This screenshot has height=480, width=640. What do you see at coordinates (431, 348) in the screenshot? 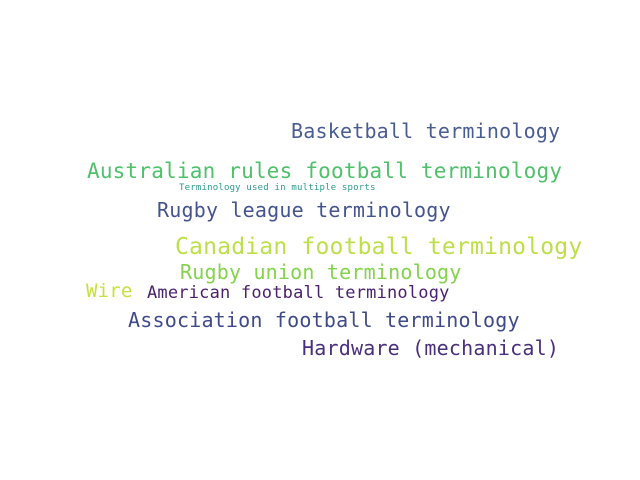
I see `word-hardware-mechanical: Hardware (mechanical)` at bounding box center [431, 348].